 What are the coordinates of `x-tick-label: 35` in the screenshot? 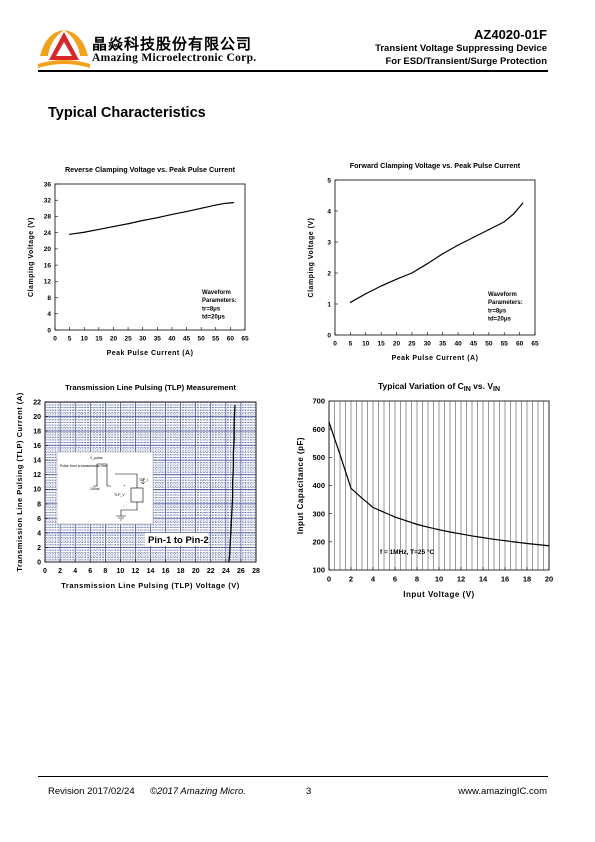 It's located at (158, 339).